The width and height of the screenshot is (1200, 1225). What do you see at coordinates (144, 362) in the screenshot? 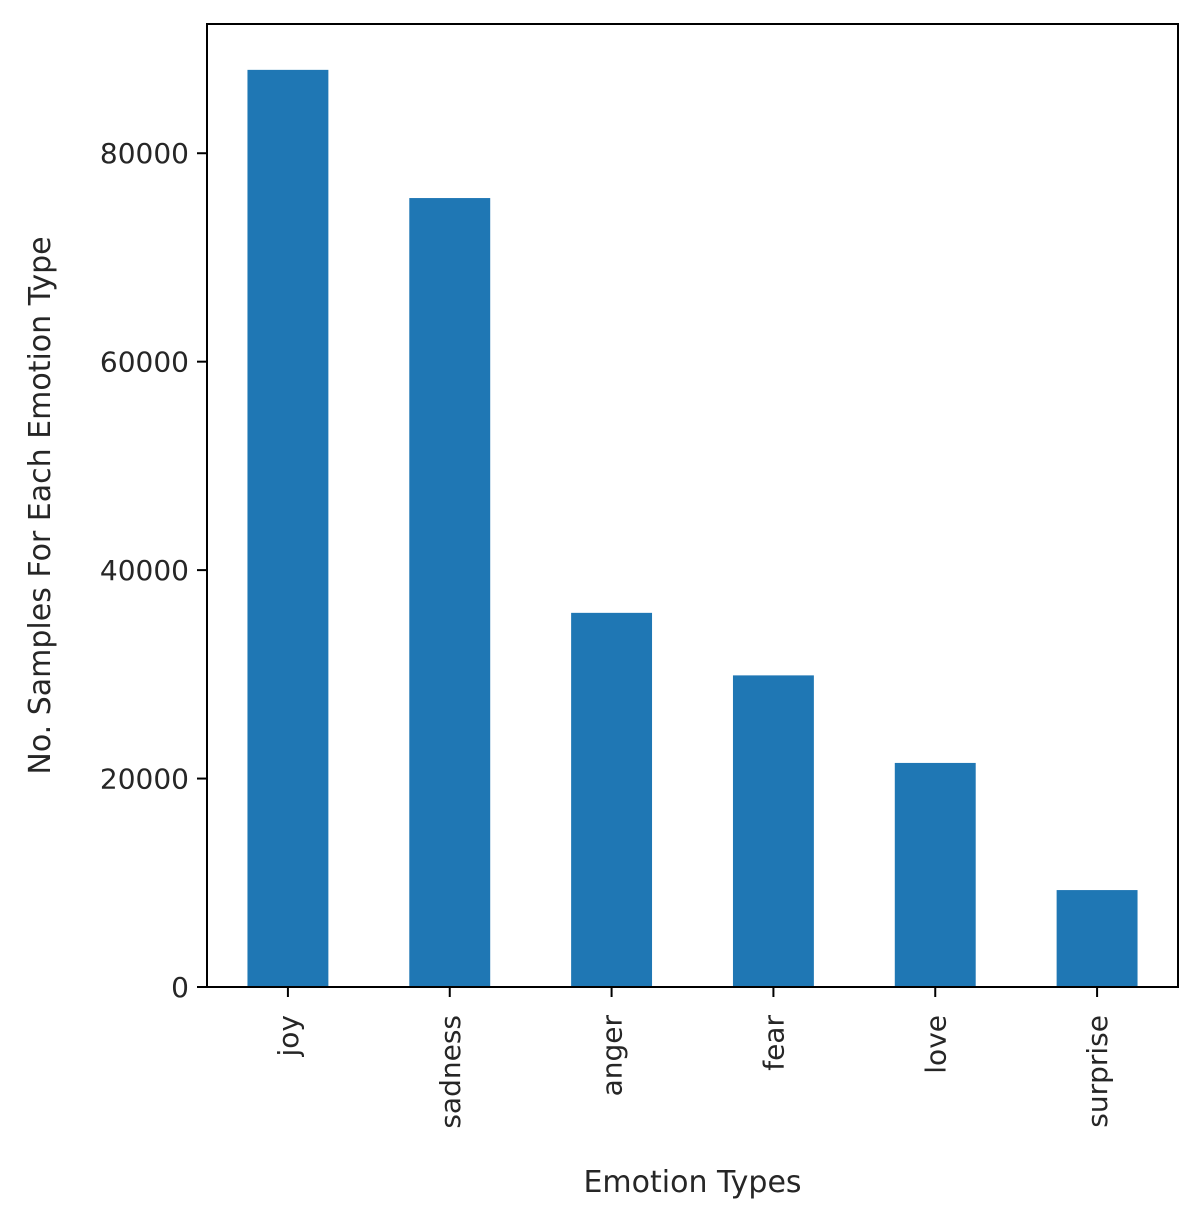
I see `y-tick-label: 60000` at bounding box center [144, 362].